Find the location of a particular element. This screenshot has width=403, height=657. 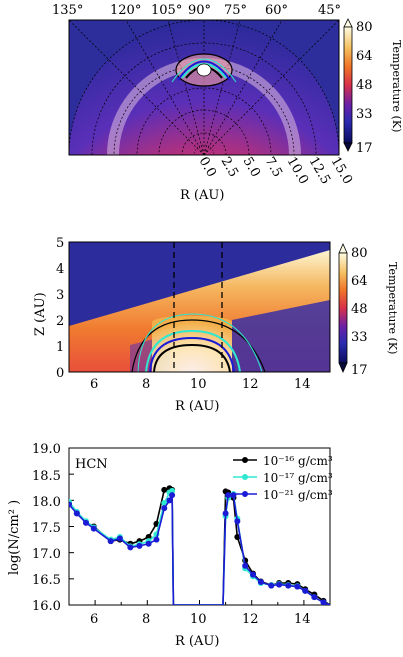

angle-tick-label: 75° is located at coordinates (235, 10).